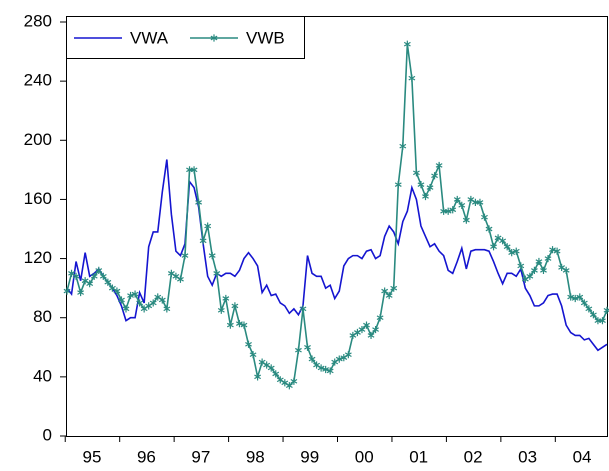  Describe the element at coordinates (146, 456) in the screenshot. I see `x-tick-label: 96` at that location.